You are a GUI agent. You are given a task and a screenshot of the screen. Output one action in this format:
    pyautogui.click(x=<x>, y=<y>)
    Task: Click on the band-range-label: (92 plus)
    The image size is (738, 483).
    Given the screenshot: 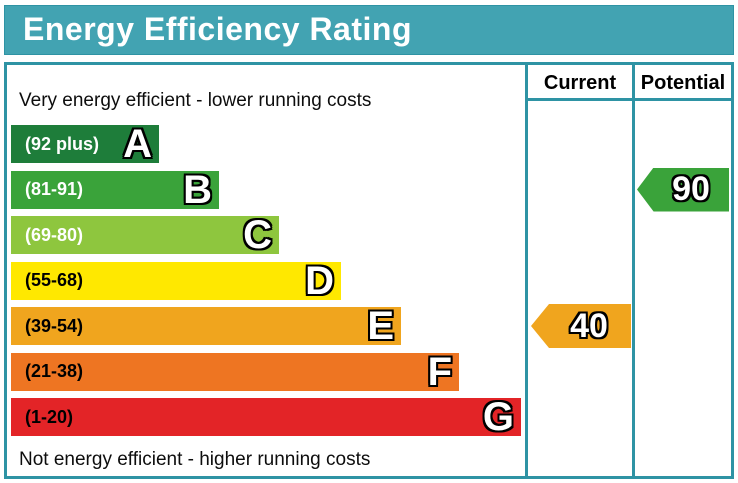 What is the action you would take?
    pyautogui.click(x=62, y=143)
    